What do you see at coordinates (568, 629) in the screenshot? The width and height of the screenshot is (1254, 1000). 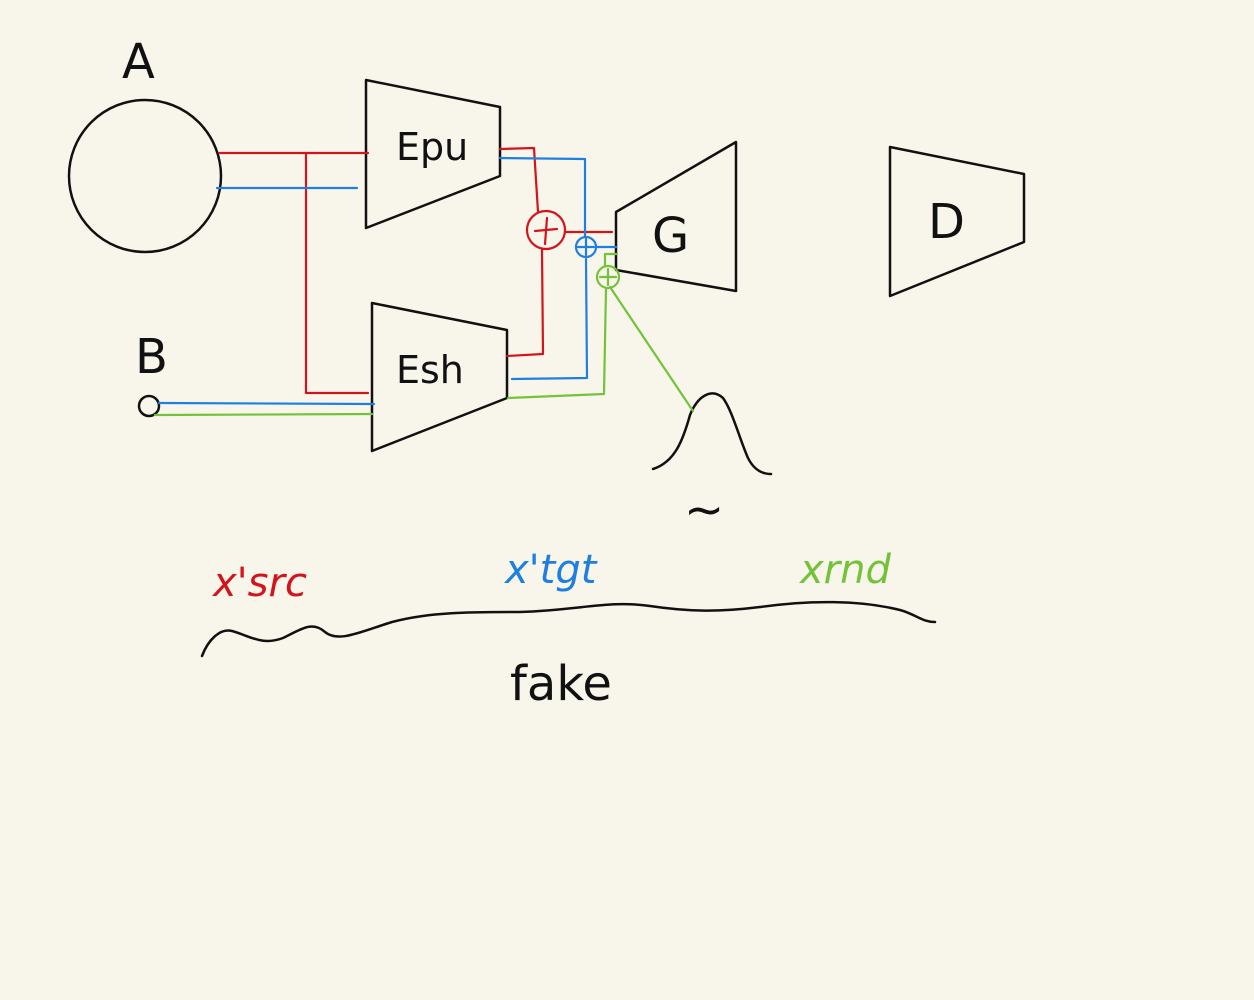 I see `brace-curve` at bounding box center [568, 629].